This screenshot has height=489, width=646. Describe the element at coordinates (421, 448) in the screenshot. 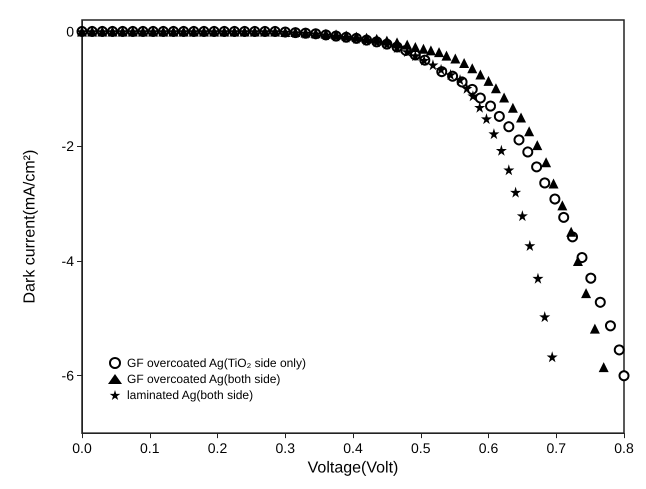

I see `x-tick-label: 0.5` at that location.